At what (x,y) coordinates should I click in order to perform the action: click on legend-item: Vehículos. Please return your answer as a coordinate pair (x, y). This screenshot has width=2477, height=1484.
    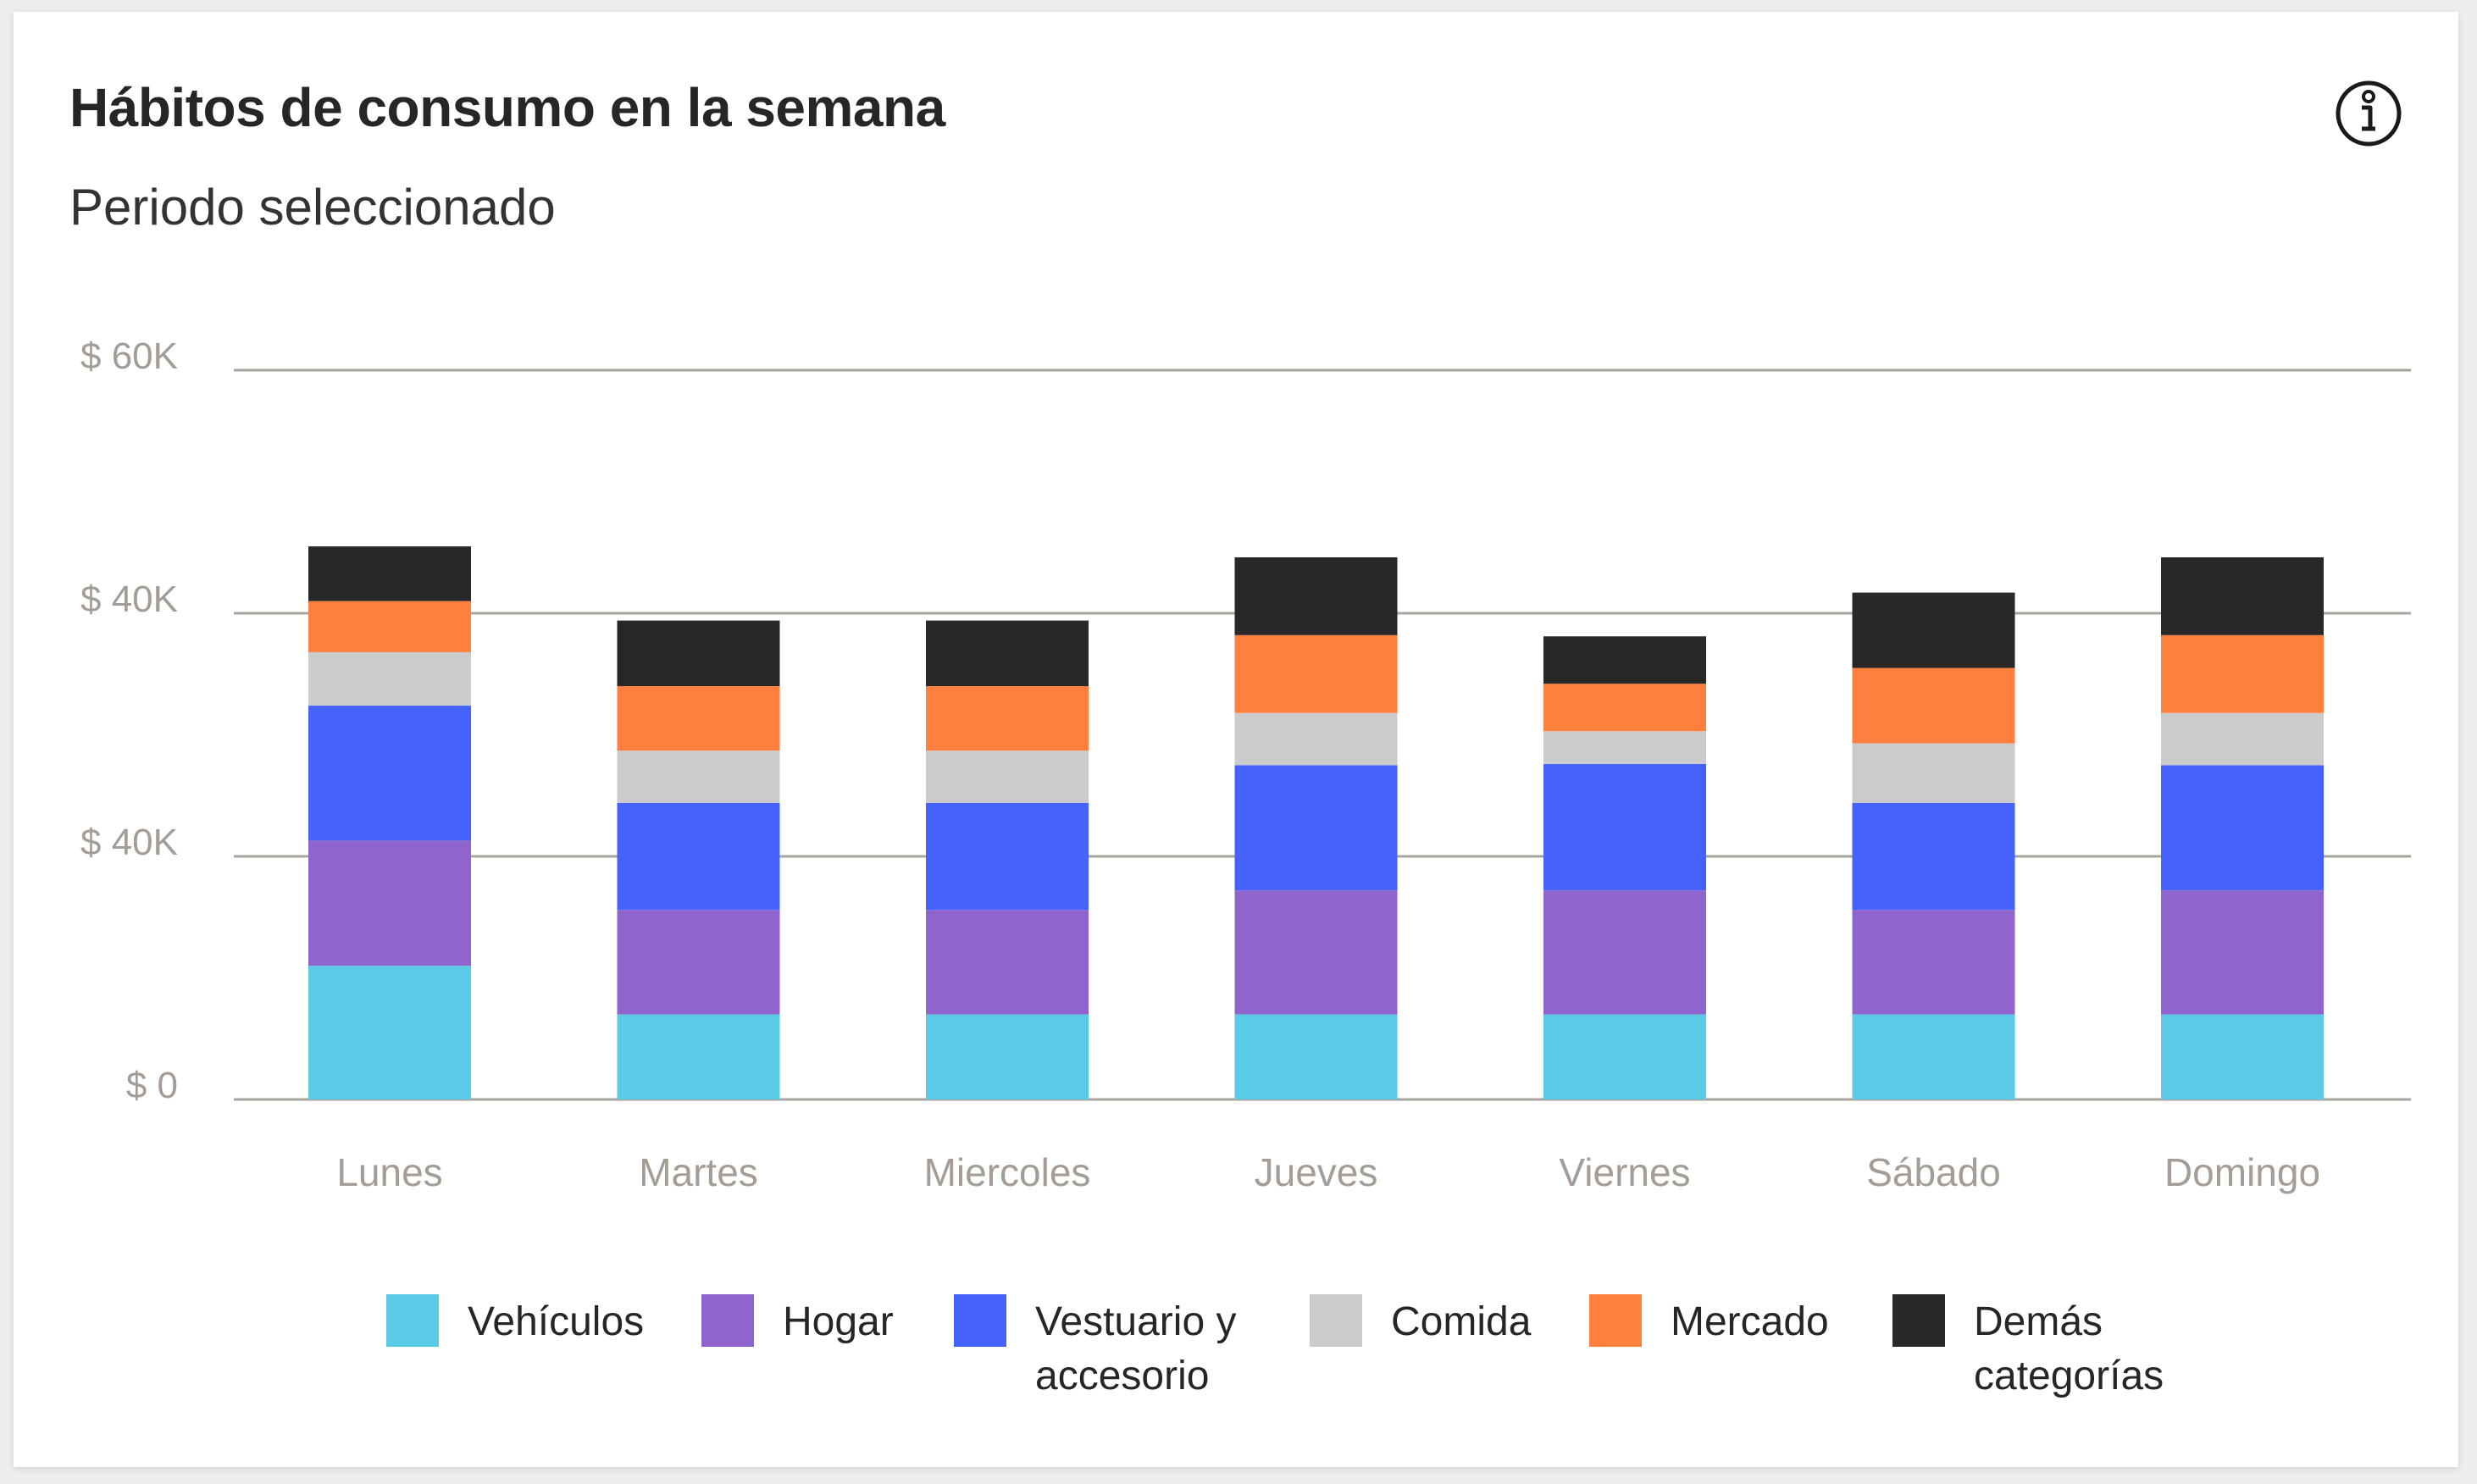
    Looking at the image, I should click on (515, 1320).